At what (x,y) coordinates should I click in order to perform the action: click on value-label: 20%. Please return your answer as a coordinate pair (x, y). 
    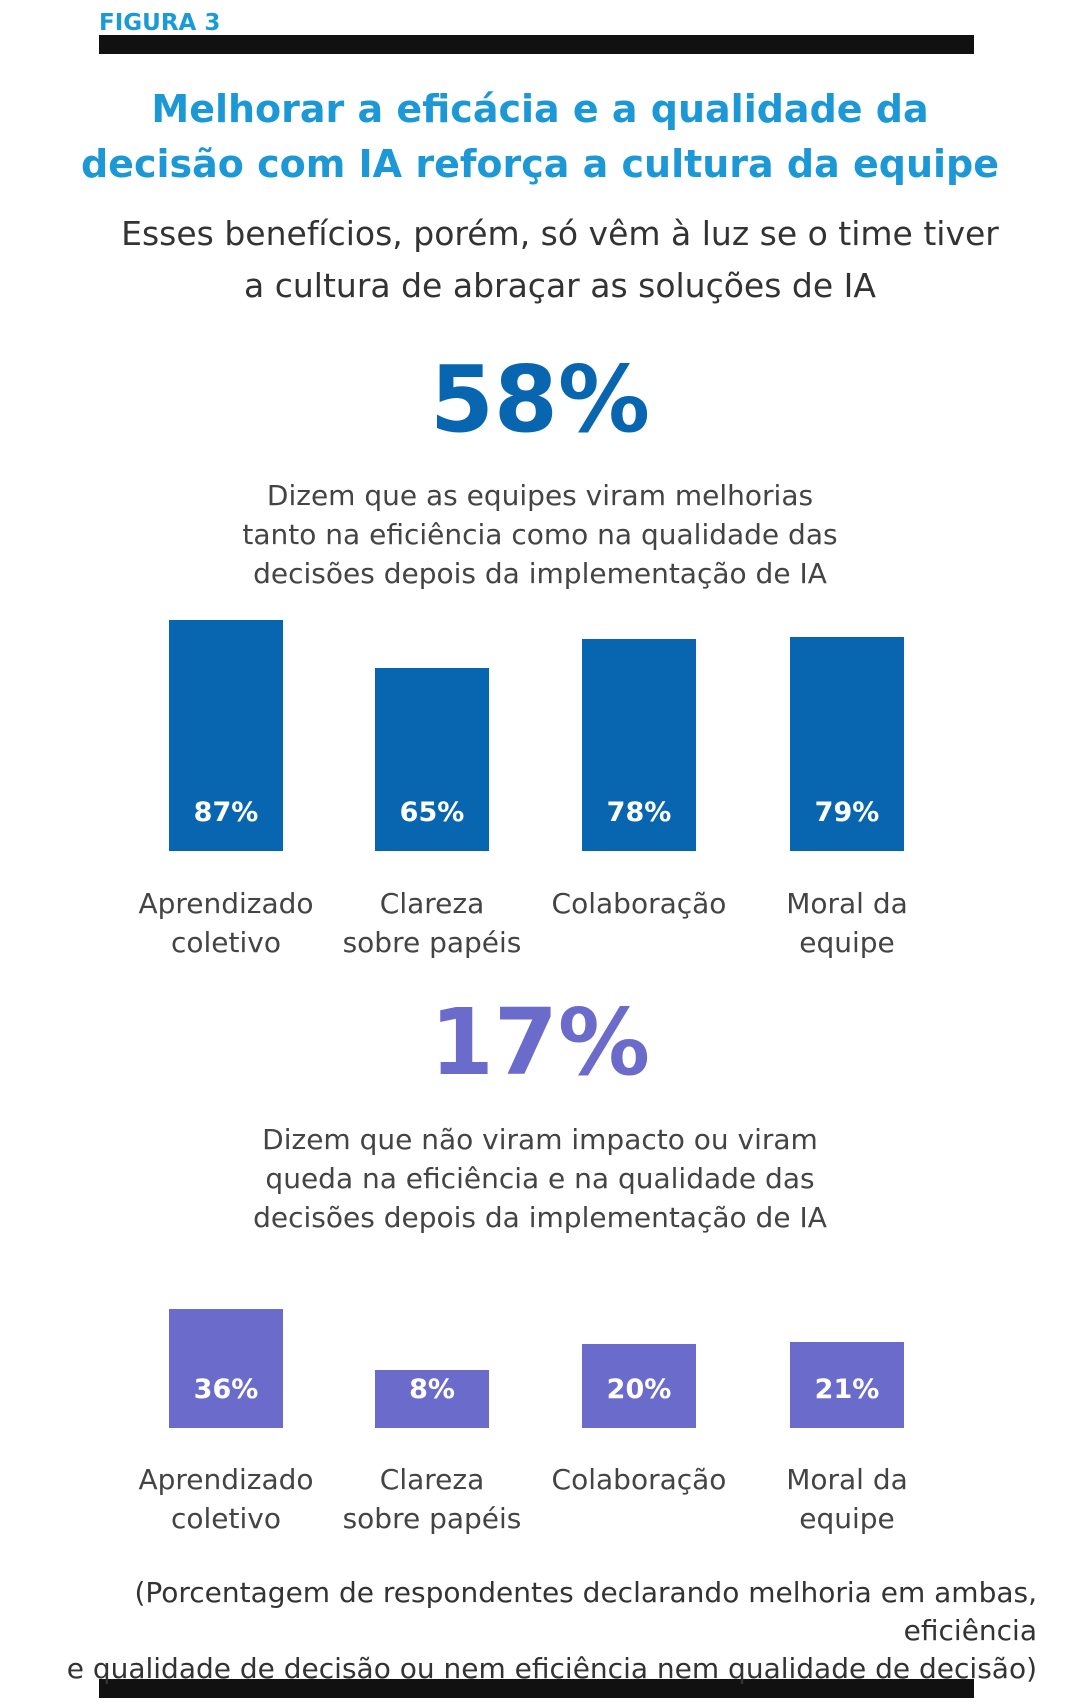
    Looking at the image, I should click on (639, 1389).